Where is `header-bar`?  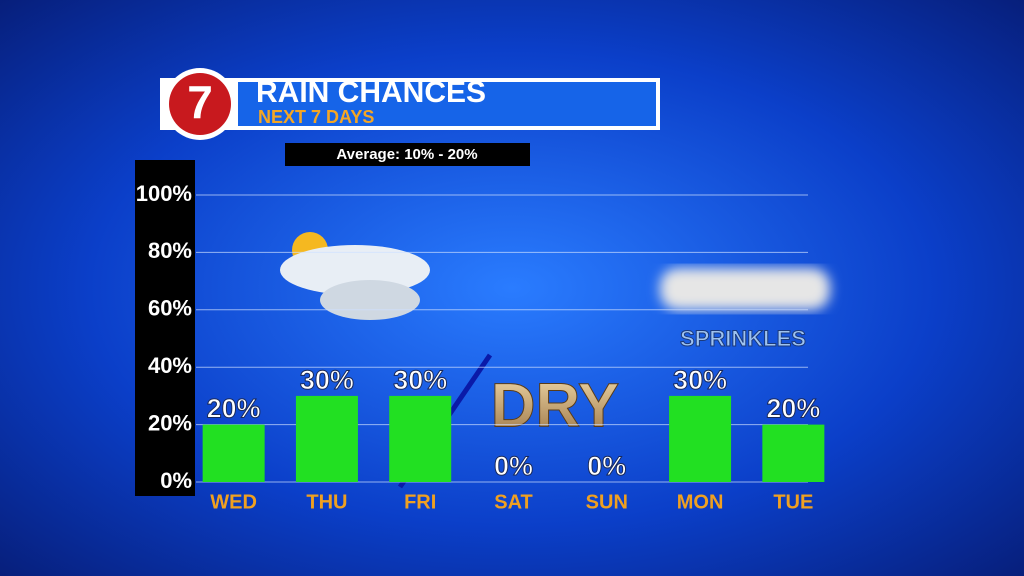 header-bar is located at coordinates (447, 104).